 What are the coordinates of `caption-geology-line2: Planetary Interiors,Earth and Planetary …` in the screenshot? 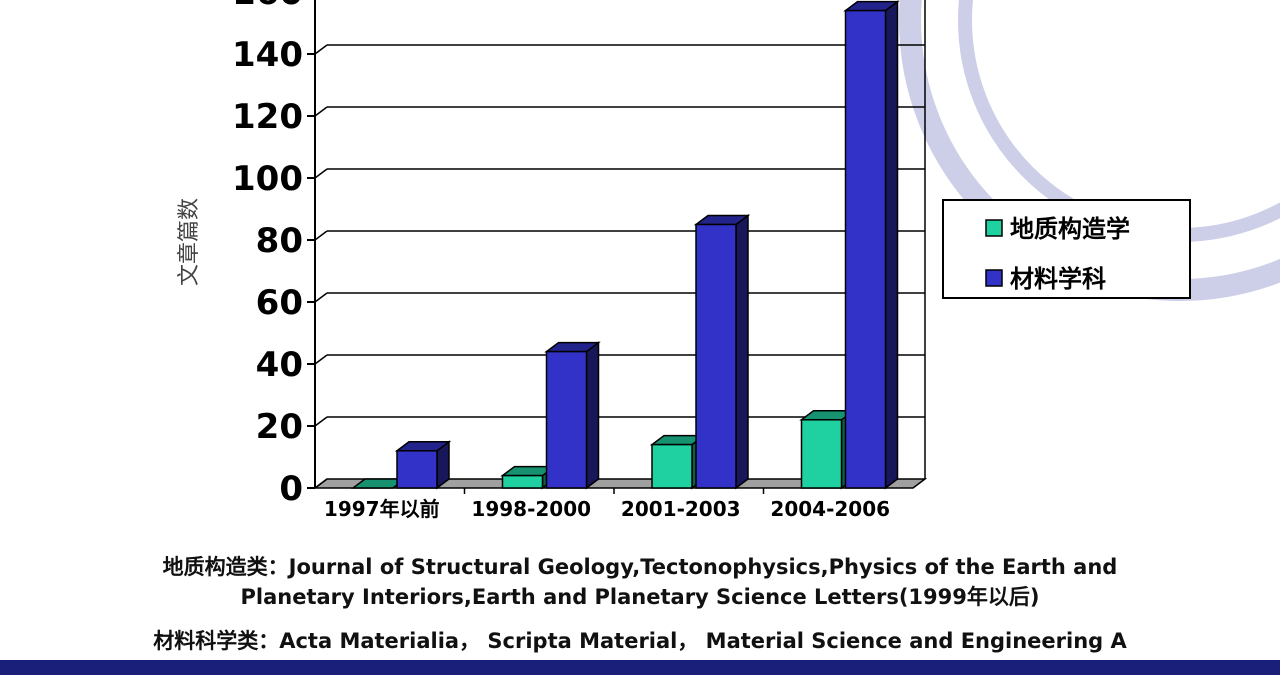 It's located at (640, 597).